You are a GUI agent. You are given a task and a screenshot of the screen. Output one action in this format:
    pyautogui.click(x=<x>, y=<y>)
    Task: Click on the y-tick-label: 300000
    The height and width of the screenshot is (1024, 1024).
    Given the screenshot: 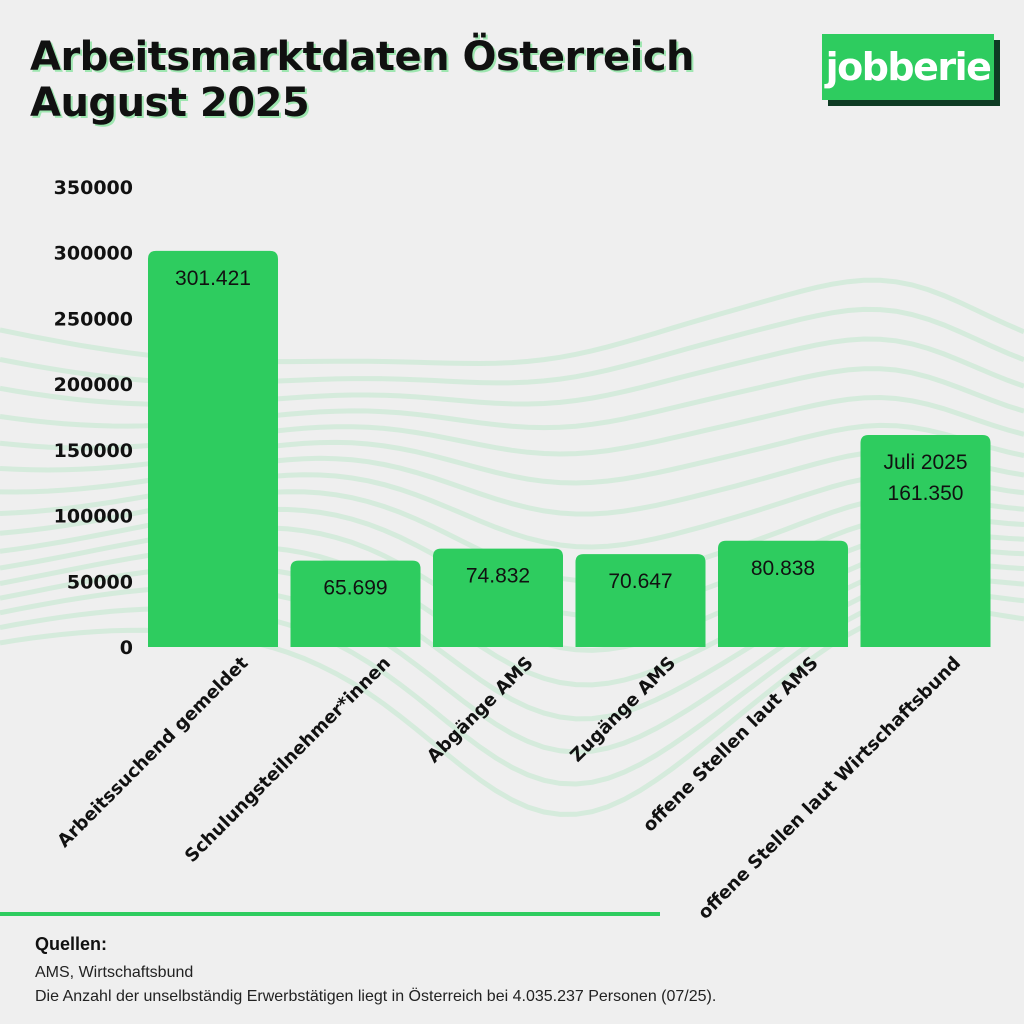 What is the action you would take?
    pyautogui.click(x=93, y=254)
    